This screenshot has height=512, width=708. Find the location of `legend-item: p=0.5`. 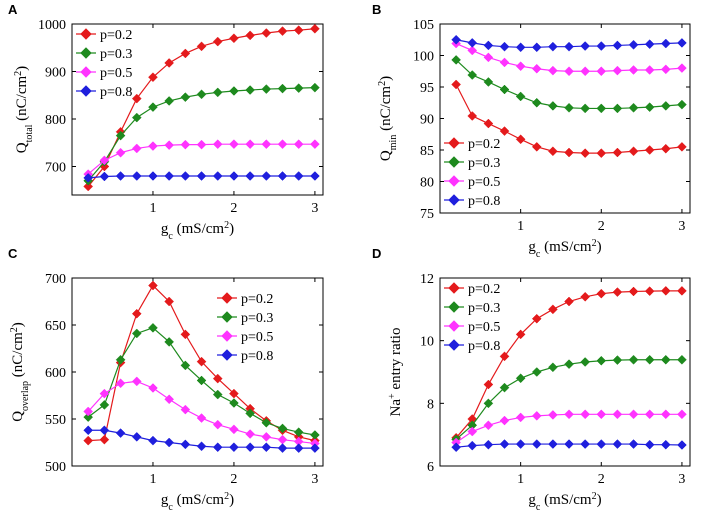

legend-item: p=0.5 is located at coordinates (104, 73).